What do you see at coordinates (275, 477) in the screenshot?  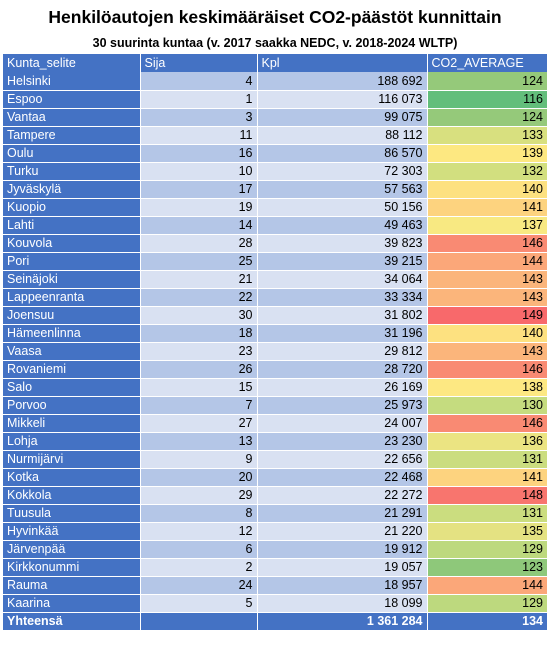 I see `table-row: Kotka 20 22 468 141` at bounding box center [275, 477].